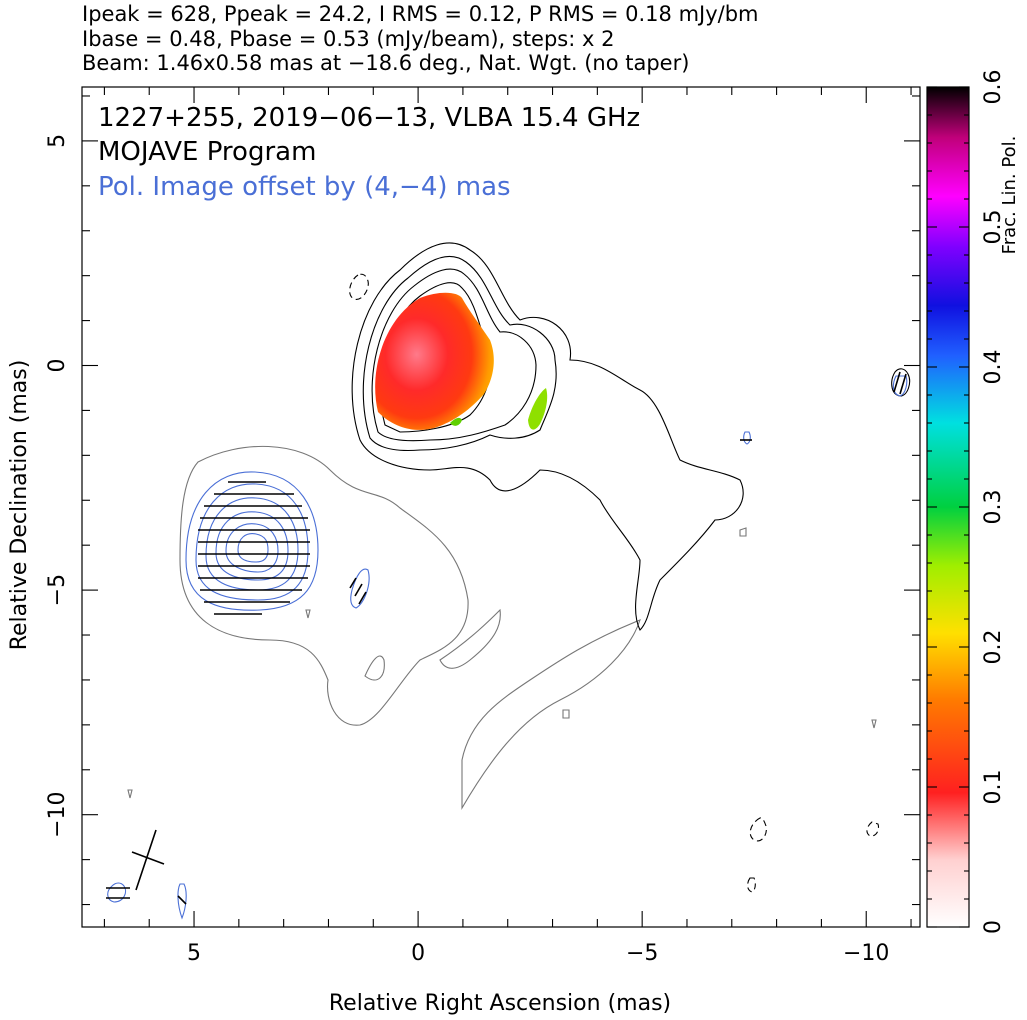 This screenshot has width=1027, height=1020. Describe the element at coordinates (993, 927) in the screenshot. I see `colorbar-tick-label: 0` at that location.